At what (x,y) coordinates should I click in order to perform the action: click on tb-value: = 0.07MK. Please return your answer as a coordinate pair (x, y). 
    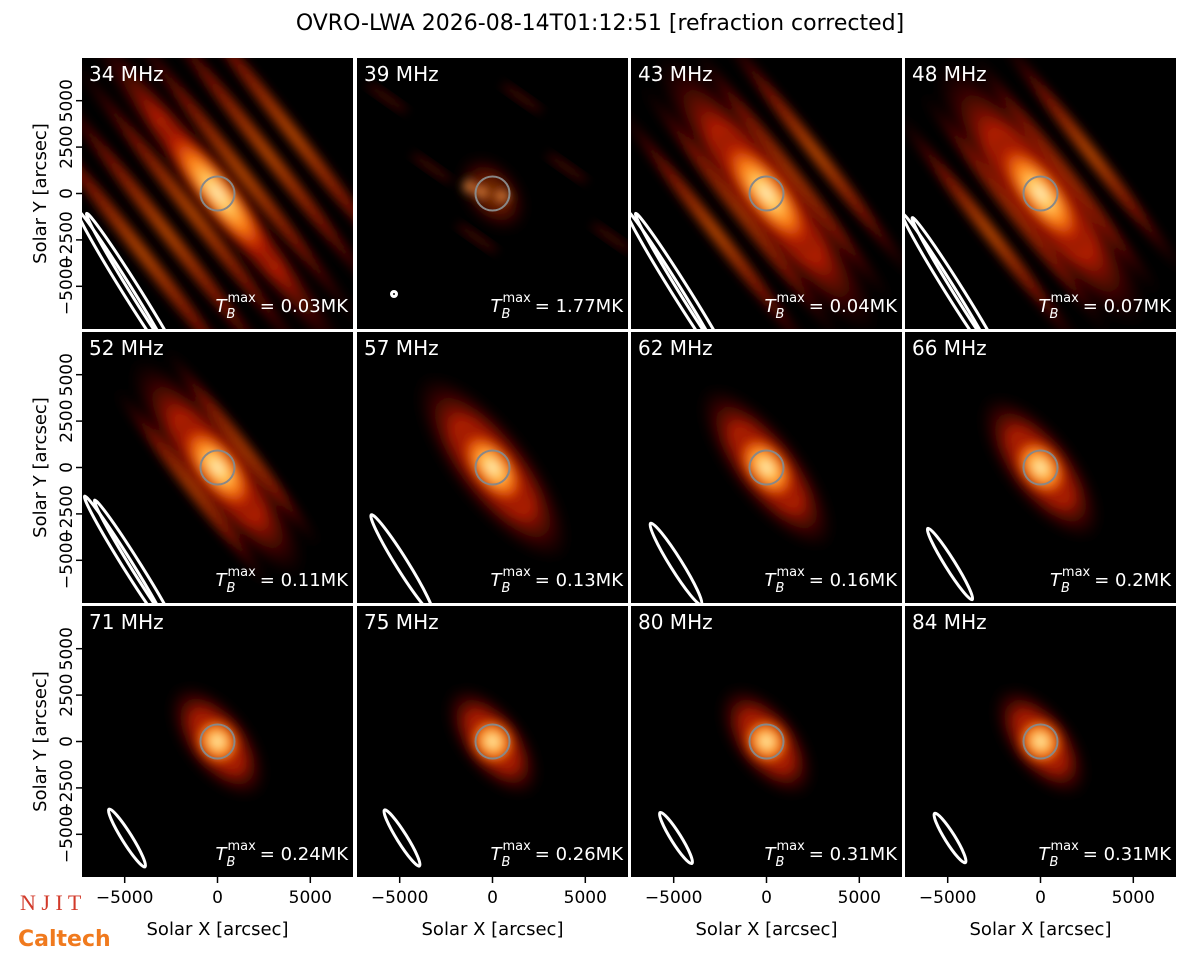
    Looking at the image, I should click on (1127, 306).